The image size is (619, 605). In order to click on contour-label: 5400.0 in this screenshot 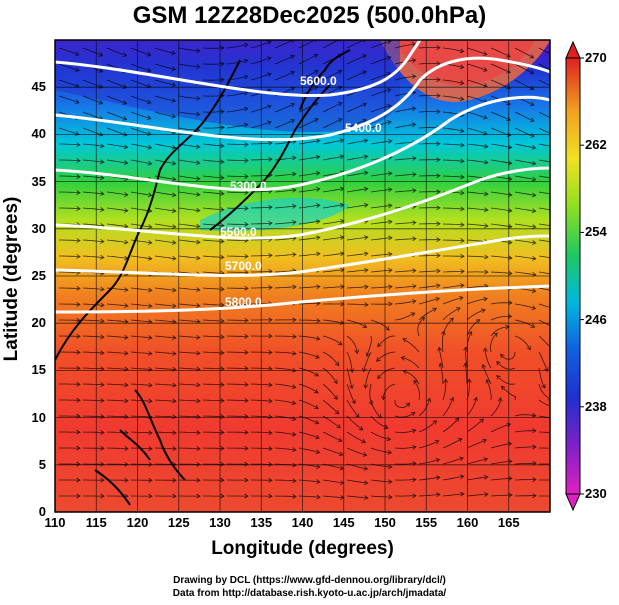, I will do `click(363, 128)`.